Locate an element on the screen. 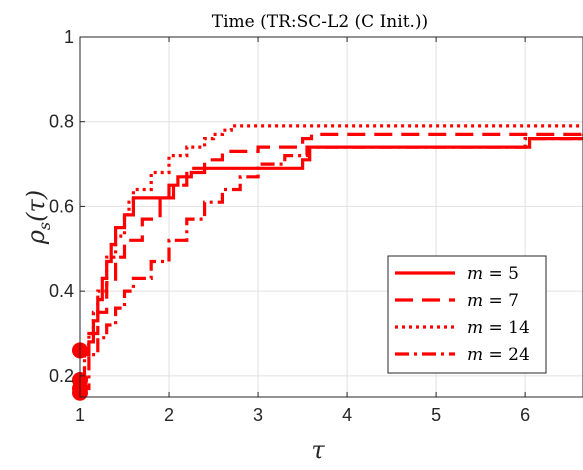  y-axis-label: ρs(τ) is located at coordinates (38, 217).